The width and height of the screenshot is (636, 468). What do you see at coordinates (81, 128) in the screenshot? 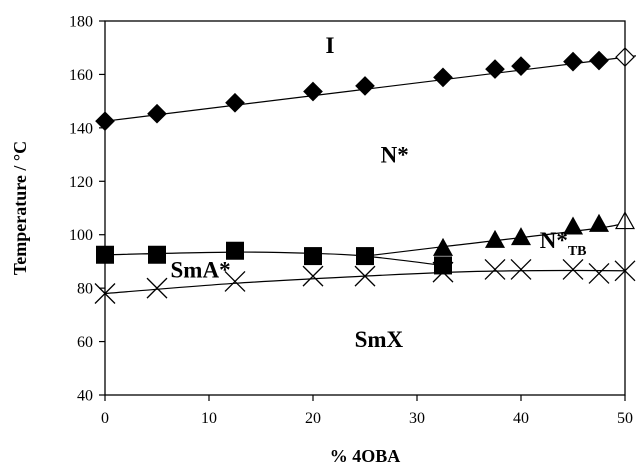
I see `y-tick-label: 140` at bounding box center [81, 128].